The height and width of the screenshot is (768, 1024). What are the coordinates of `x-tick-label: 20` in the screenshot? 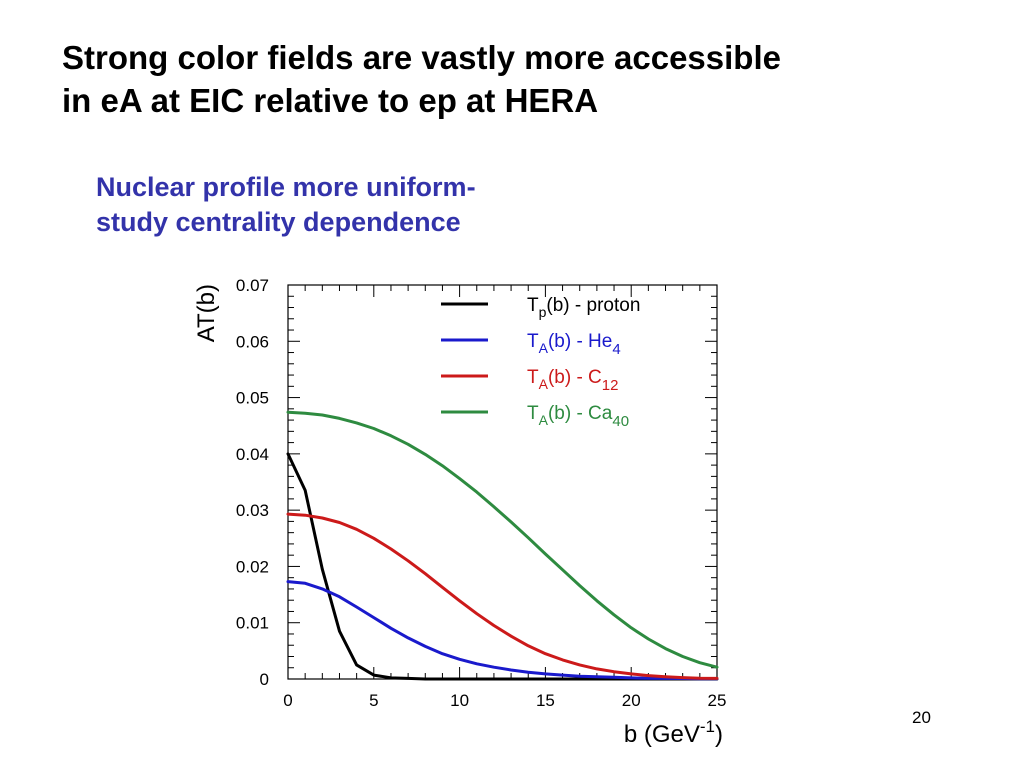 It's located at (631, 700).